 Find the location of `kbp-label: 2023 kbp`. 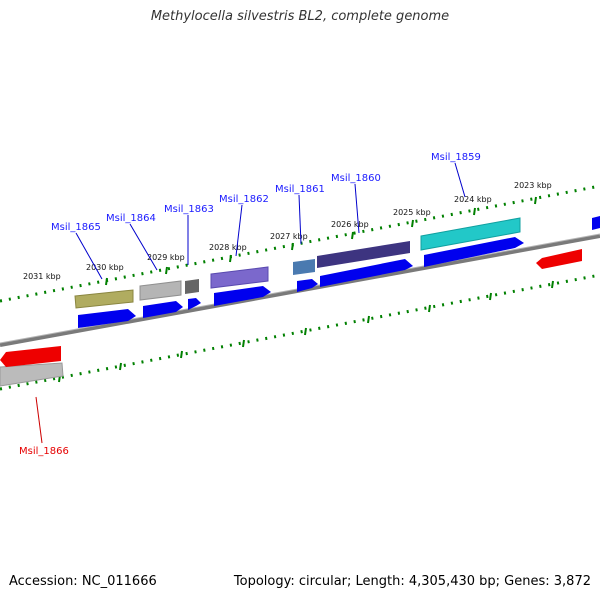

kbp-label: 2023 kbp is located at coordinates (533, 185).